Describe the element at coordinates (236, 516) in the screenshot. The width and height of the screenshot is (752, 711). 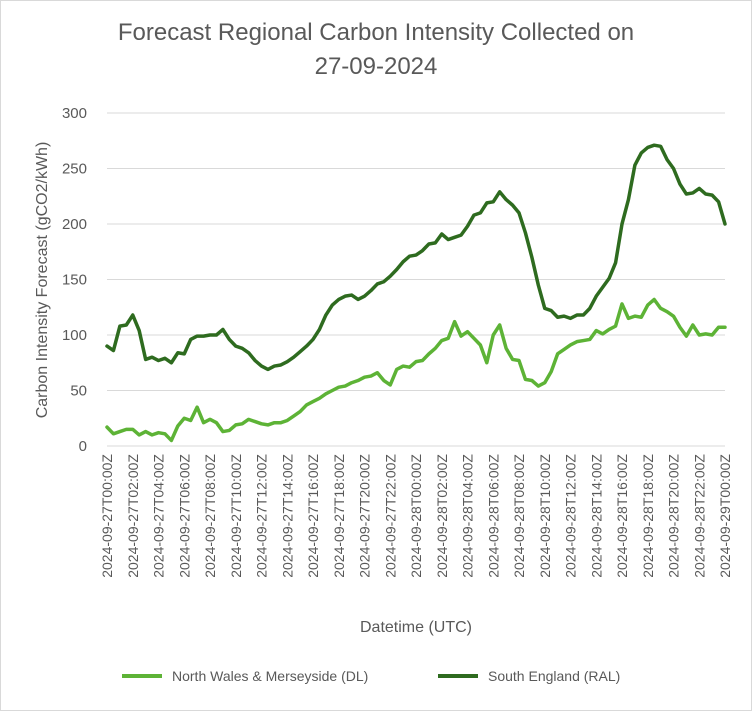
I see `x-tick-label: 2024-09-27T10:00Z` at that location.